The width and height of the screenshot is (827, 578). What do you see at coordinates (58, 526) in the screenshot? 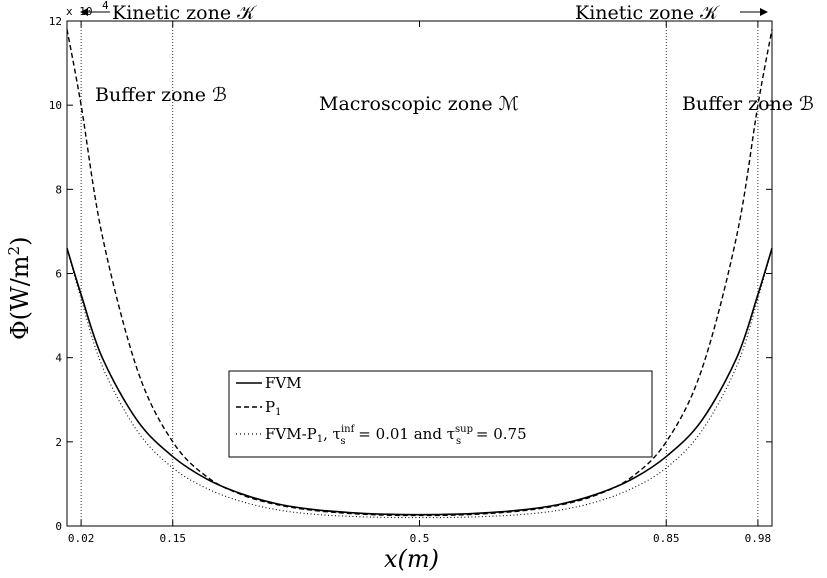
I see `y-tick-label: 0` at bounding box center [58, 526].